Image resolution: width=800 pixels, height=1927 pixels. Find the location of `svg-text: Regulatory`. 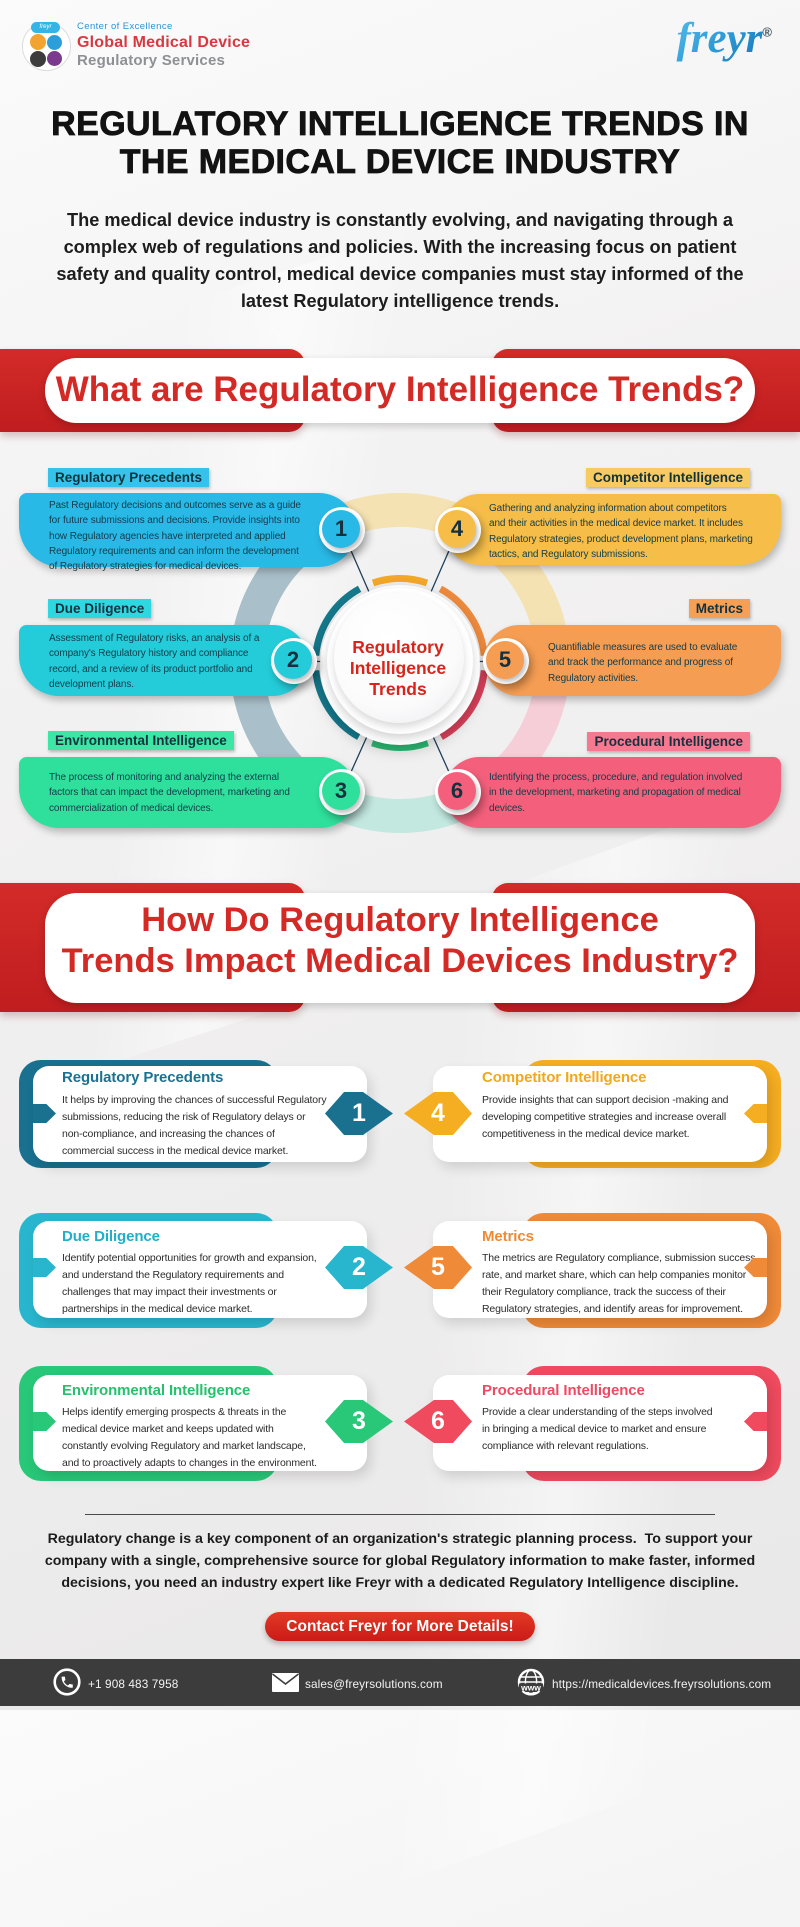

svg-text: Regulatory is located at coordinates (398, 647).